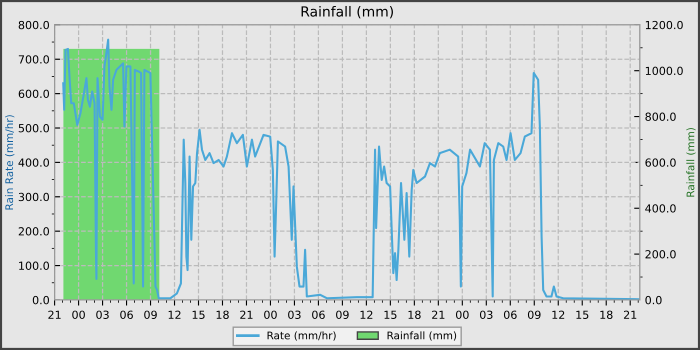  What do you see at coordinates (33, 162) in the screenshot?
I see `y-tick-label: 400.0` at bounding box center [33, 162].